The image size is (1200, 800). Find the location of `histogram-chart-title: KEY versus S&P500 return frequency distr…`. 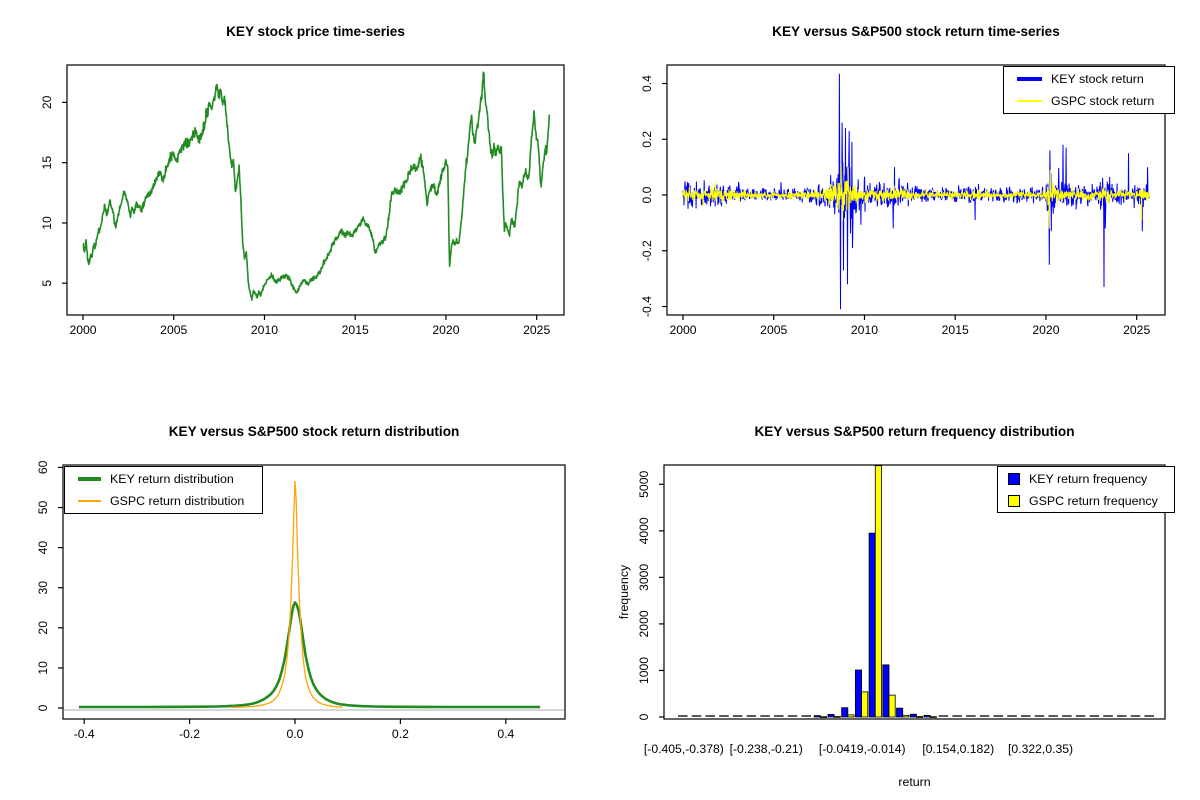

histogram-chart-title: KEY versus S&P500 return frequency distr… is located at coordinates (914, 431).